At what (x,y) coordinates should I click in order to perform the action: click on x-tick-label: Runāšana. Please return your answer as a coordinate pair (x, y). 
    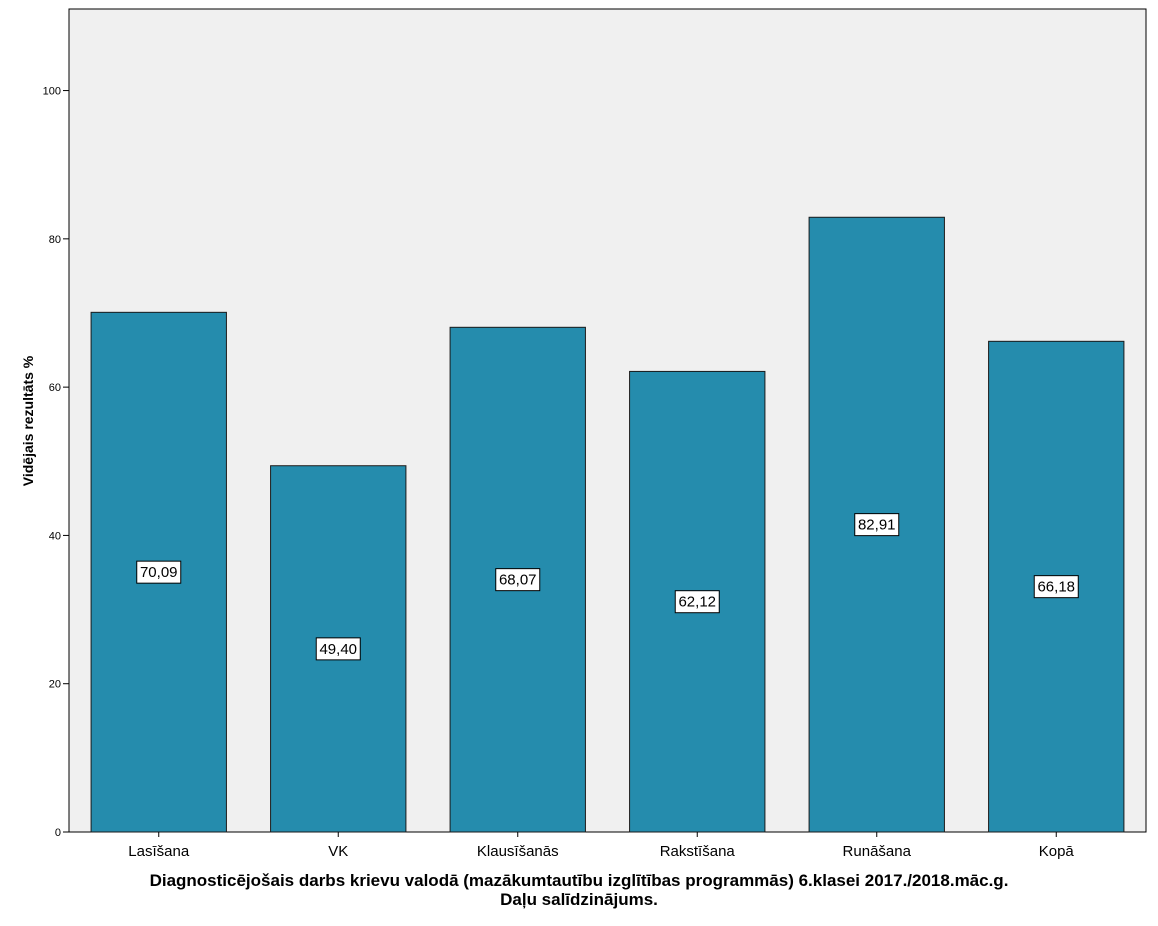
    Looking at the image, I should click on (877, 851).